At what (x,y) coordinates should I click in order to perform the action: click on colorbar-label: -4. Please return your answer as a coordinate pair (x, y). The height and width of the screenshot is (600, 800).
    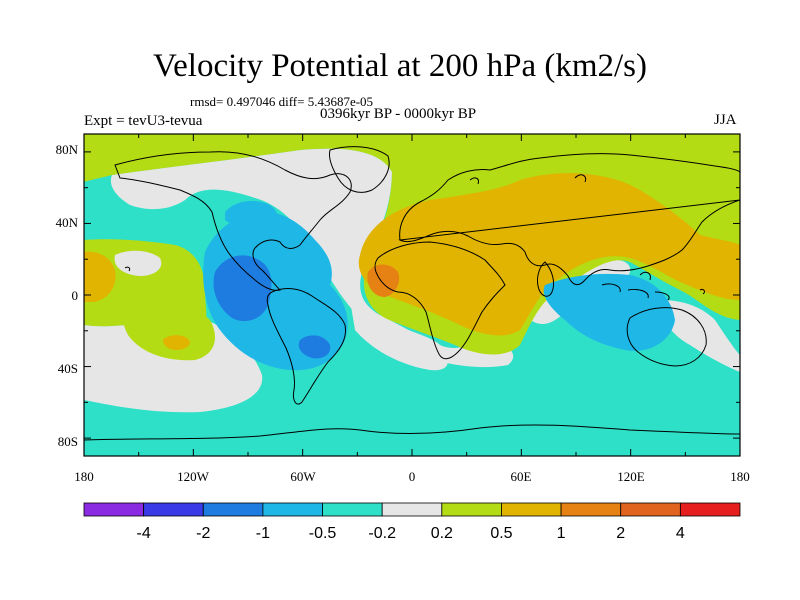
    Looking at the image, I should click on (144, 533).